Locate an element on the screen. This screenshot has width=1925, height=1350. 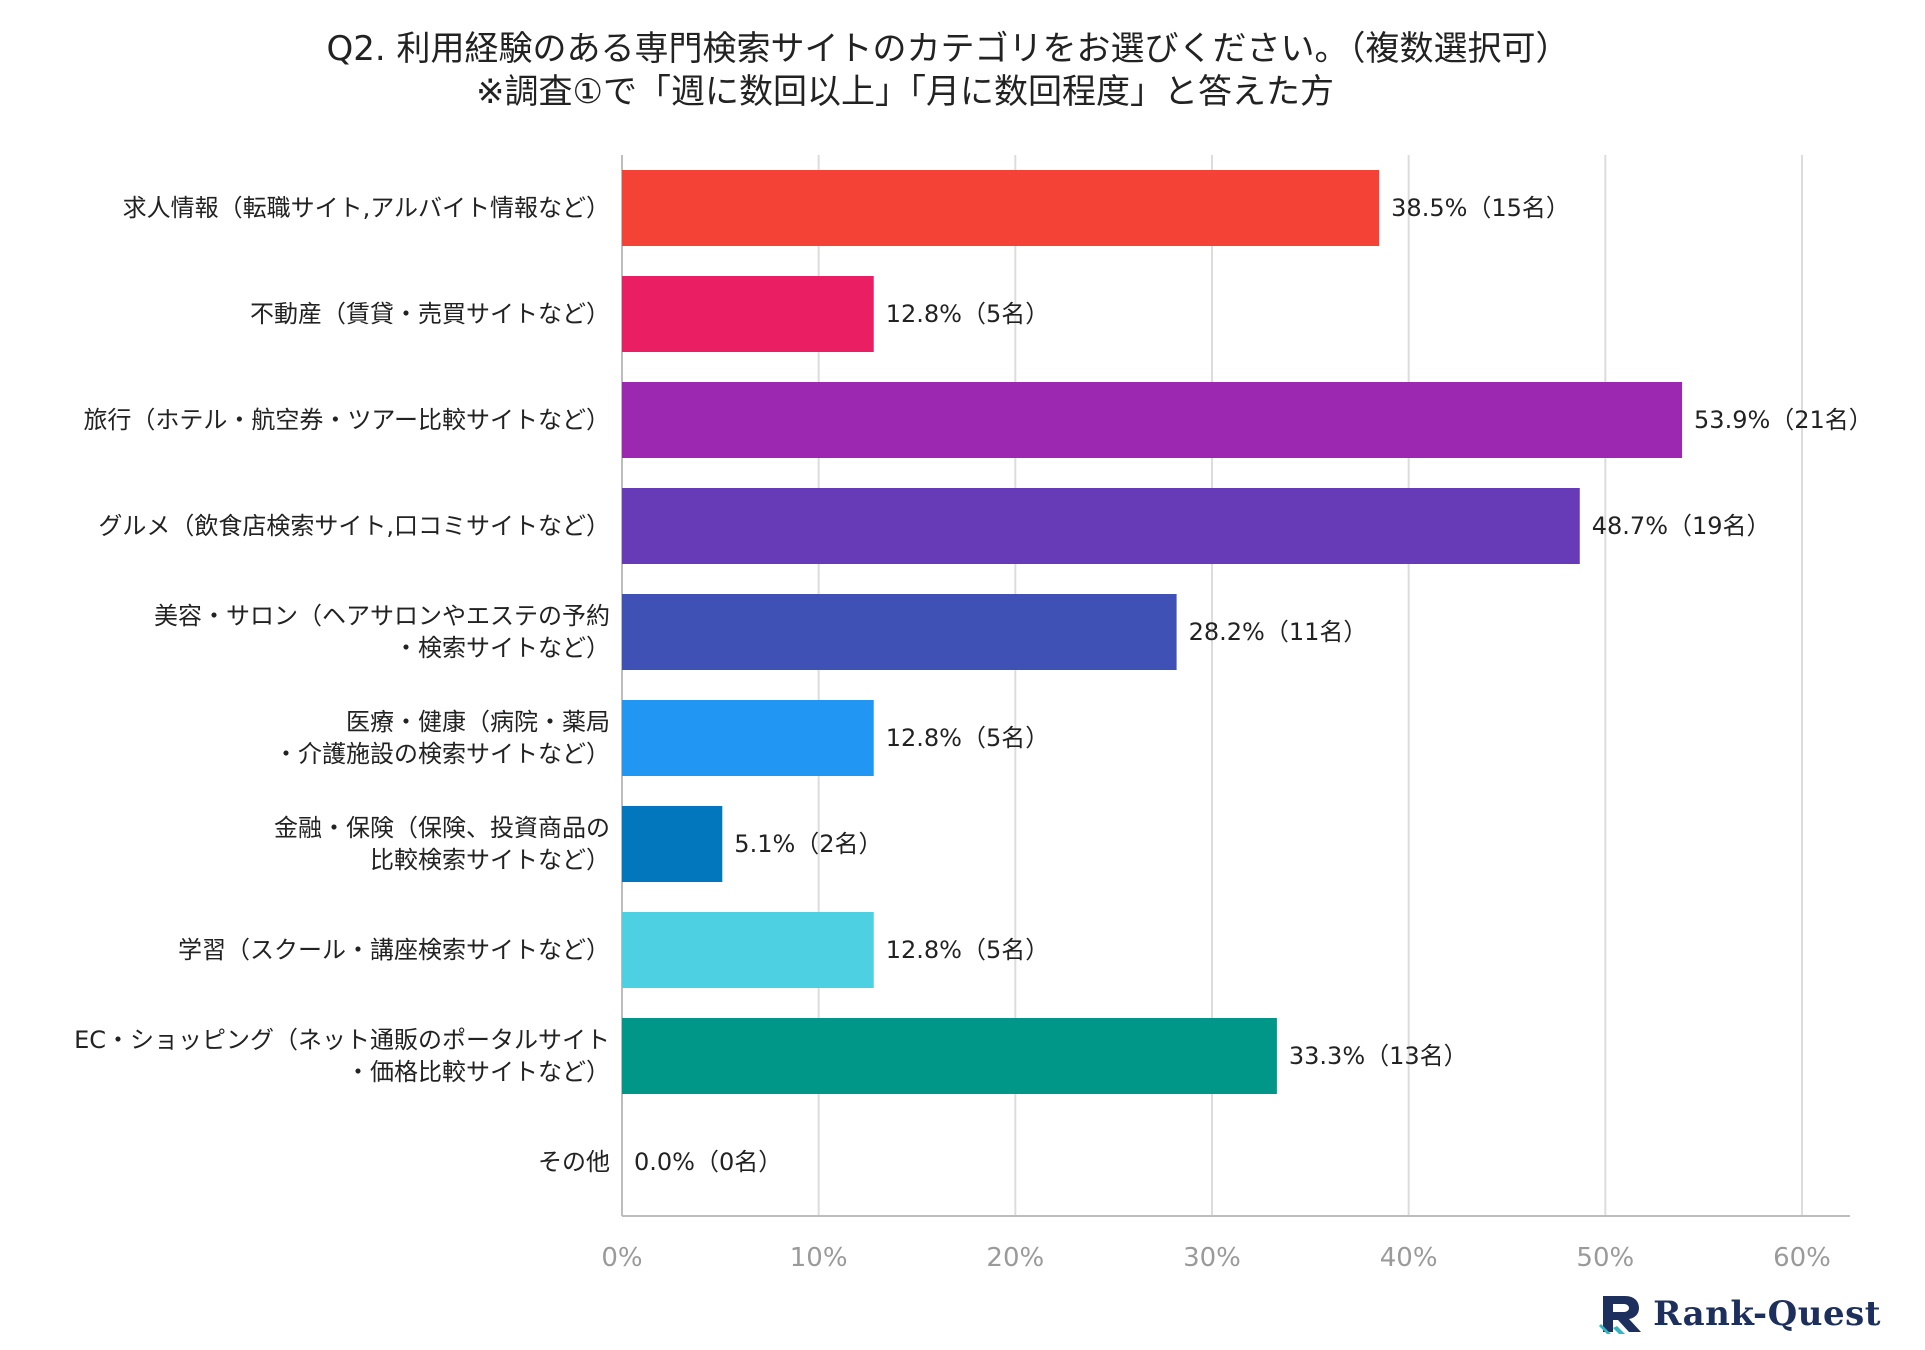
category-label: 比較検索サイトなど） is located at coordinates (490, 860).